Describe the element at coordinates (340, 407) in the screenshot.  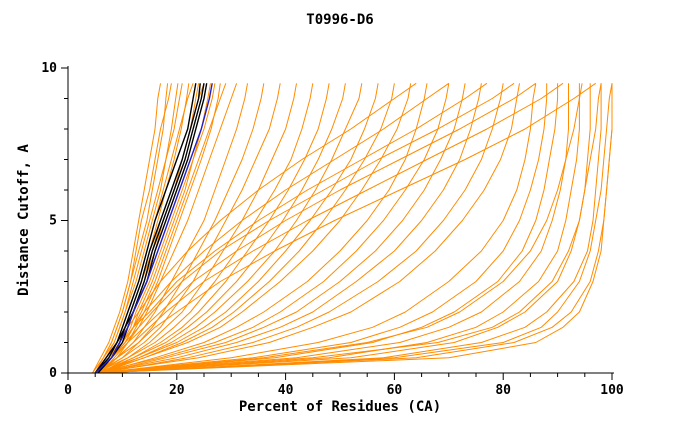
I see `x-axis-label: Percent of Residues (CA)` at that location.